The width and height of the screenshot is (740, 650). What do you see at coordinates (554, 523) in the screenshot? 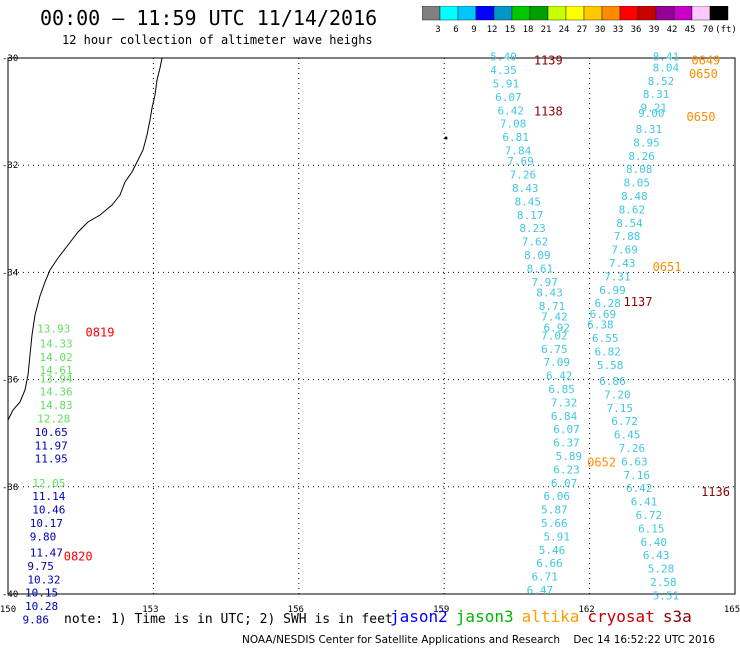
I see `swh-value: 5.66` at bounding box center [554, 523].